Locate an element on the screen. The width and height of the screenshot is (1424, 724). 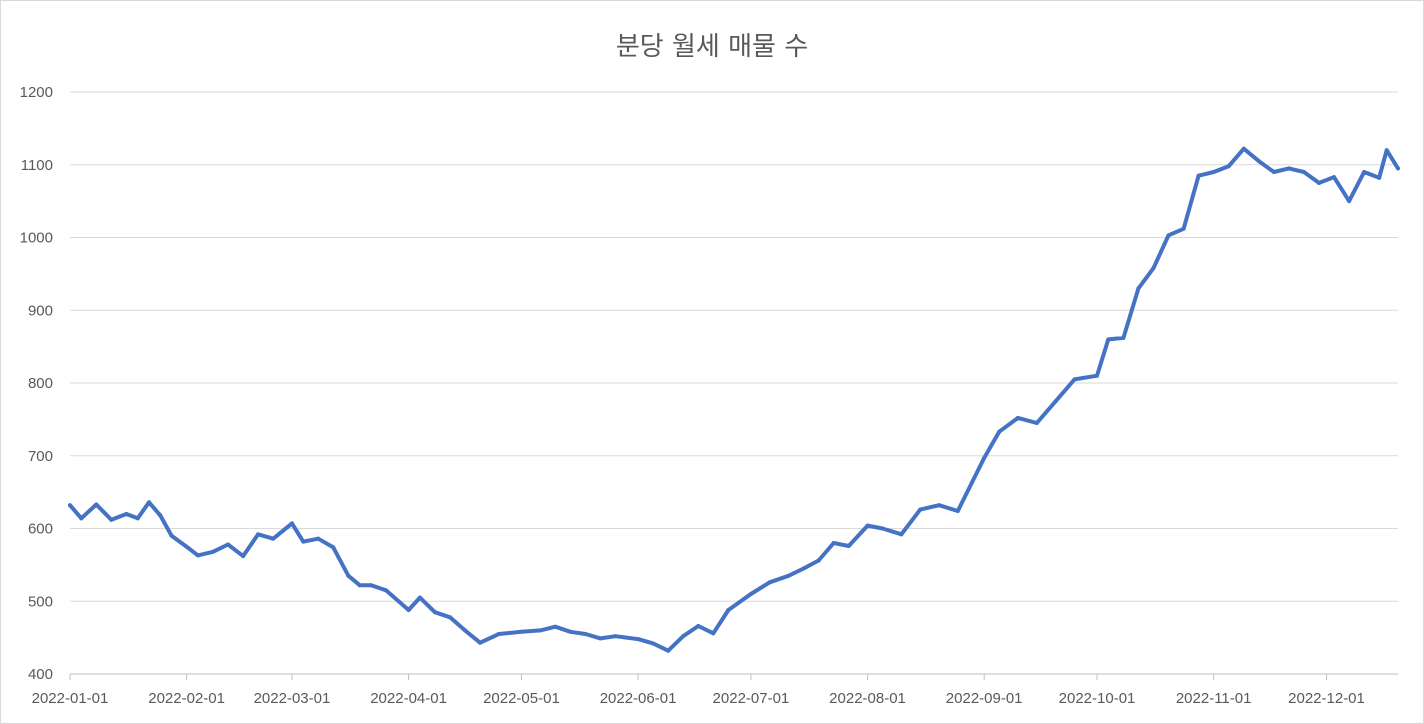
y-tick-label: 1000 is located at coordinates (36, 238).